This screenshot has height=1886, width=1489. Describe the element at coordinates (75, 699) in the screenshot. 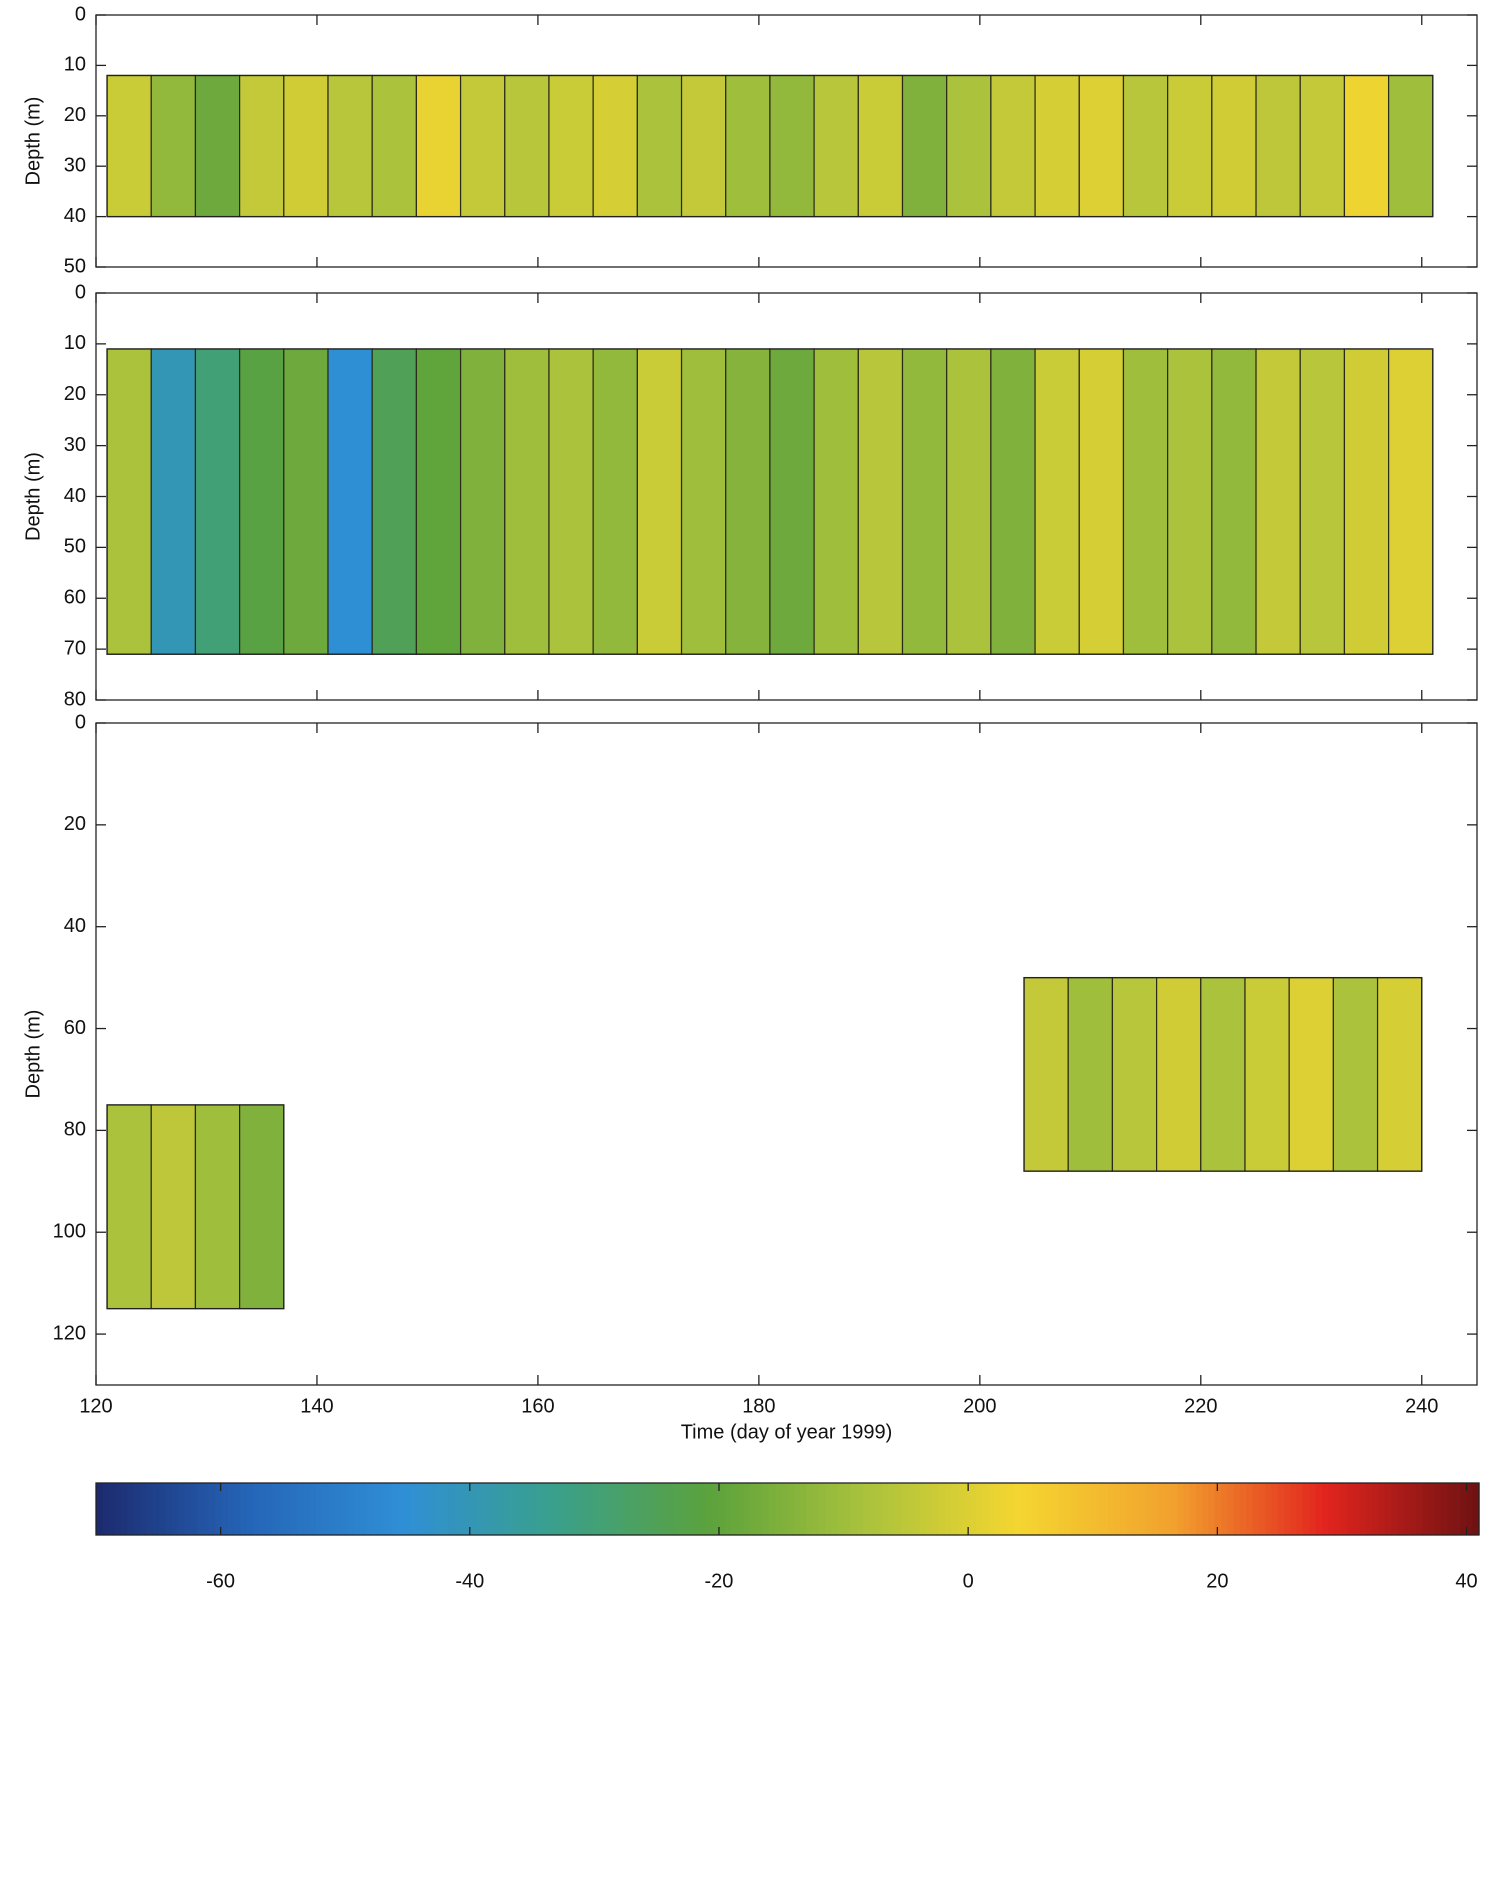

I see `y-tick-label: 80` at that location.